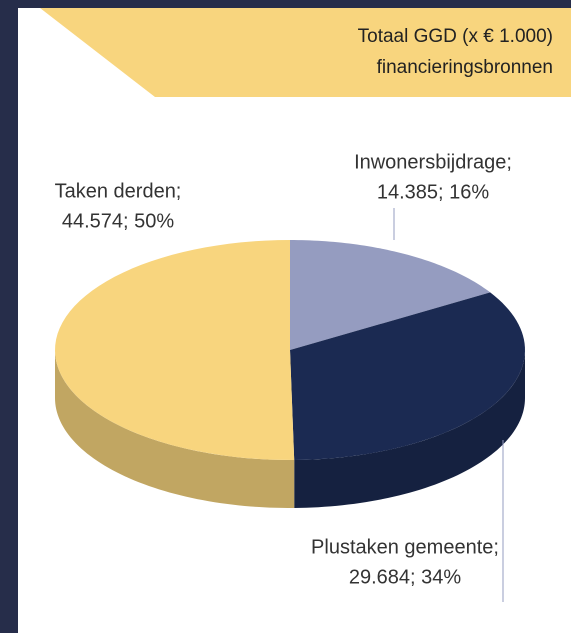  Describe the element at coordinates (465, 67) in the screenshot. I see `chart-title: financieringsbronnen` at that location.